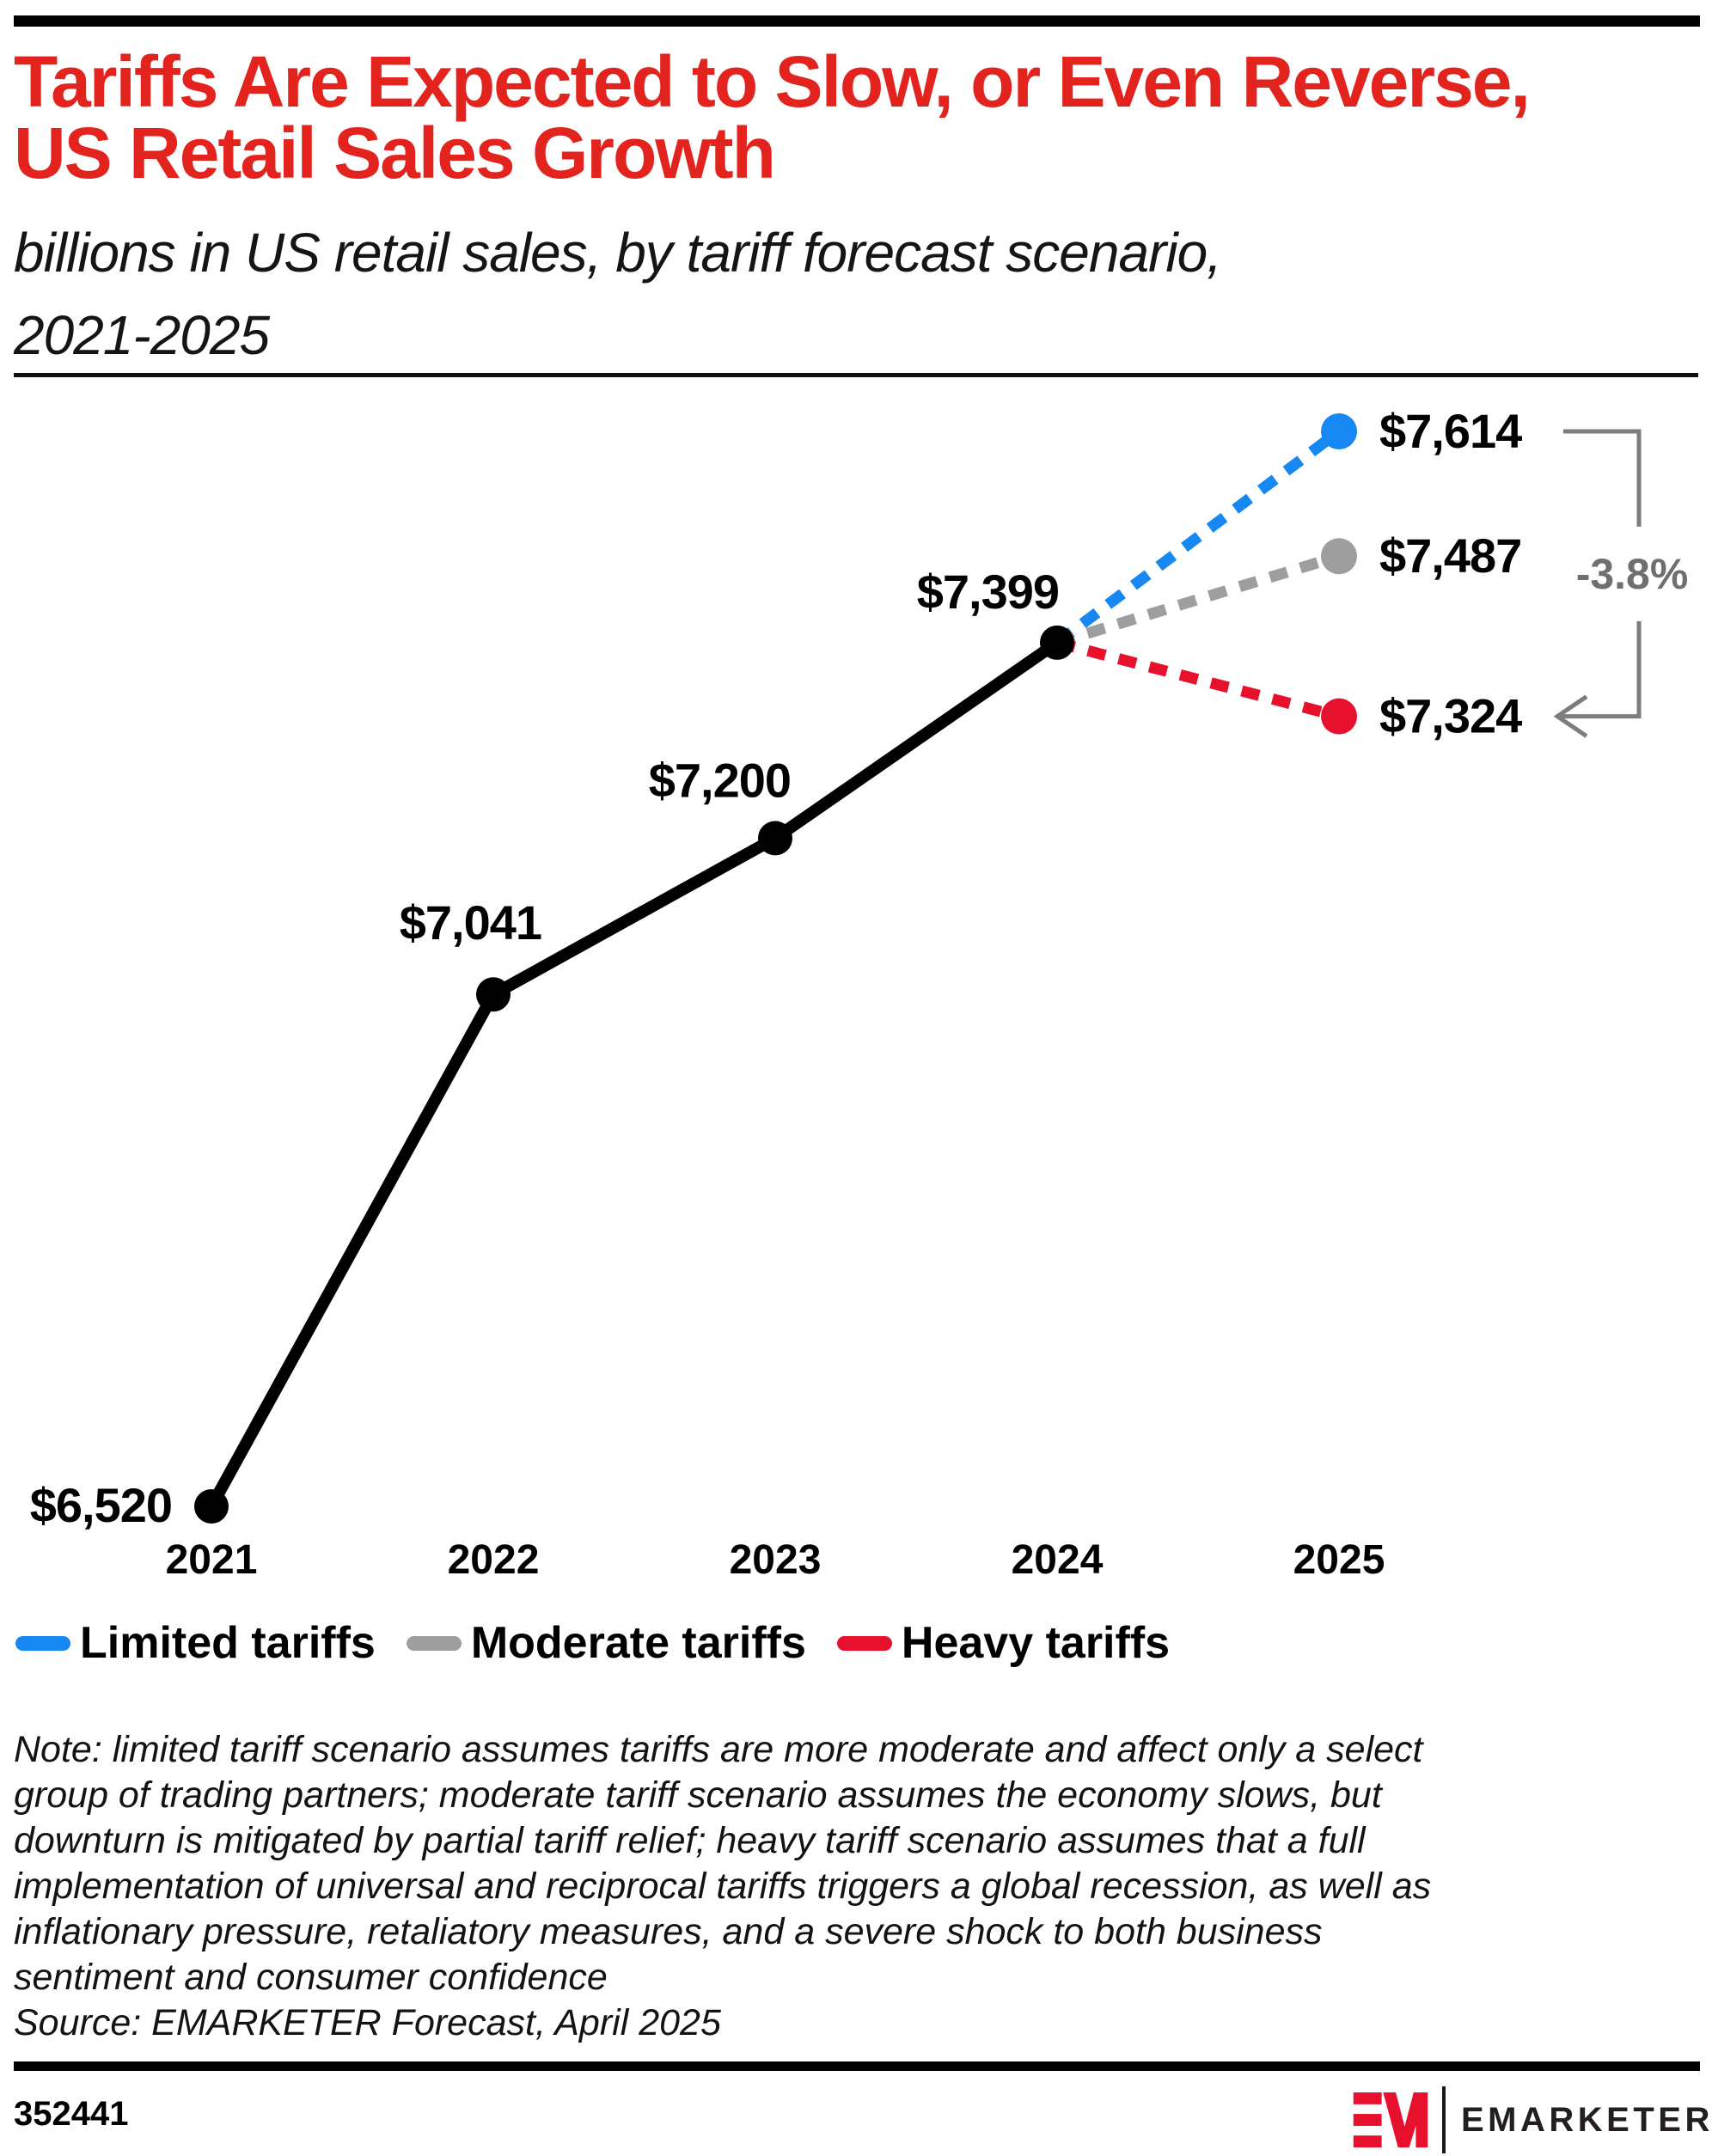  I want to click on annotation-bracket, so click(1600, 574).